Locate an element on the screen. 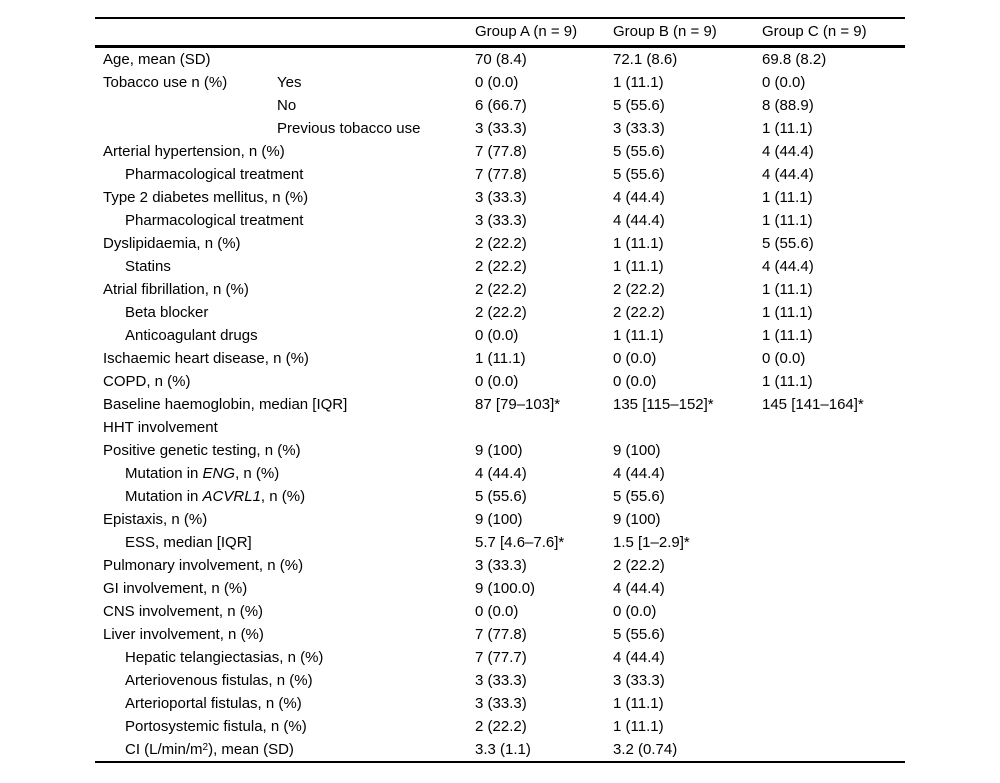 The width and height of the screenshot is (1000, 783). cell-group-a: 87 [79–103]* is located at coordinates (518, 404).